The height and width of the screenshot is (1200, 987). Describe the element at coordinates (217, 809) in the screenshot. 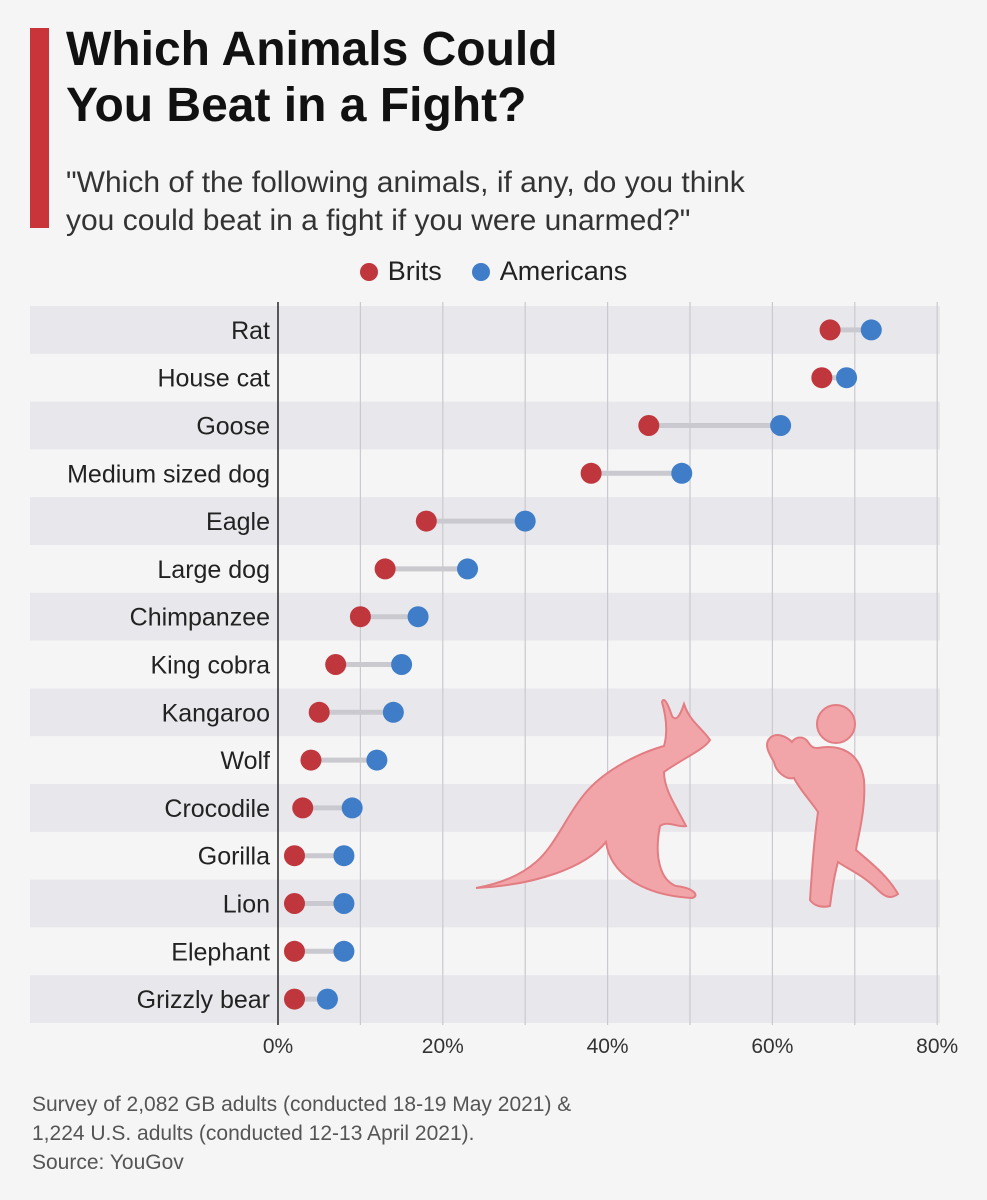

I see `category-label: Crocodile` at that location.